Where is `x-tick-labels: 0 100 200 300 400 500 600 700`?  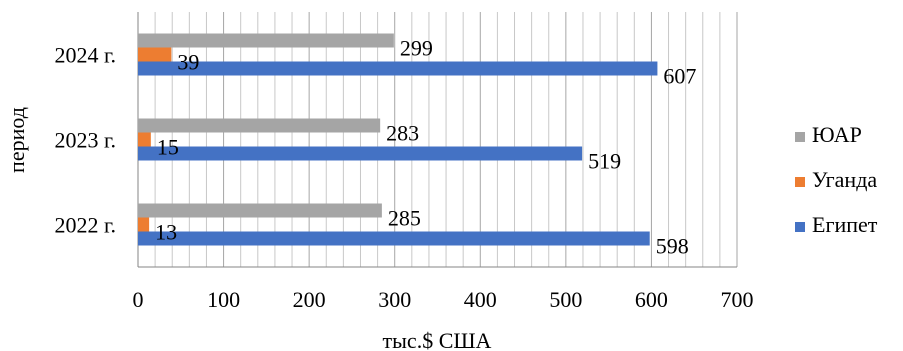
x-tick-labels: 0 100 200 300 400 500 600 700 is located at coordinates (443, 299).